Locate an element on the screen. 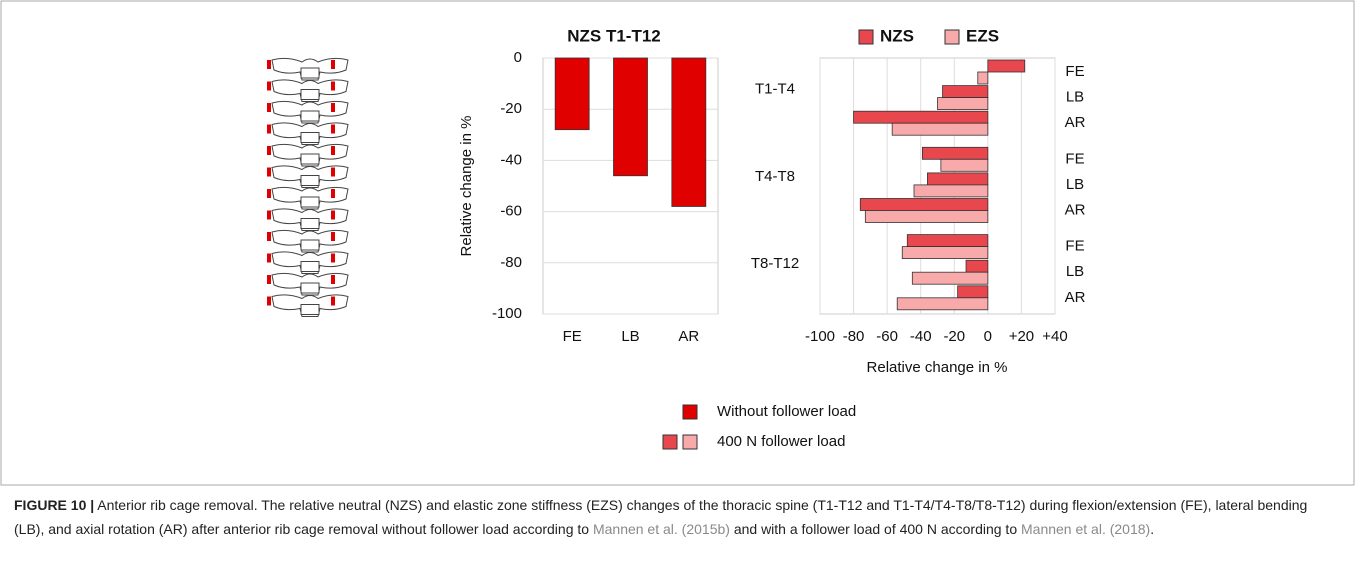 The height and width of the screenshot is (567, 1356). x-tick-label: +40 is located at coordinates (1054, 336).